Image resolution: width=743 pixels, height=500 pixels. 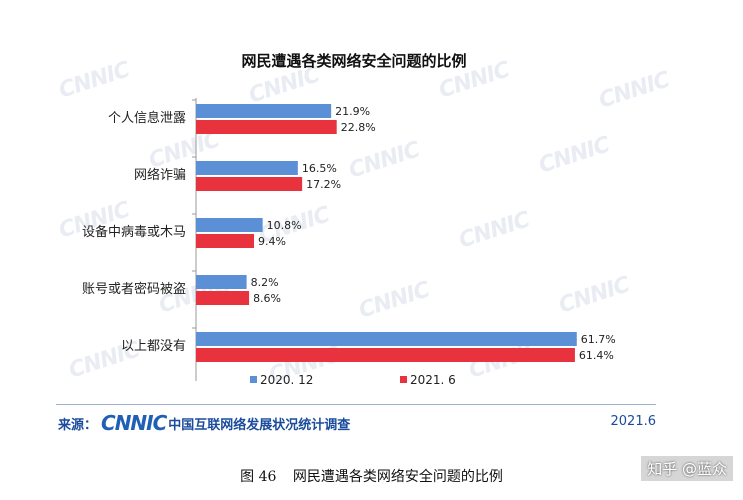 I want to click on legend-label: 2020. 12, so click(x=286, y=380).